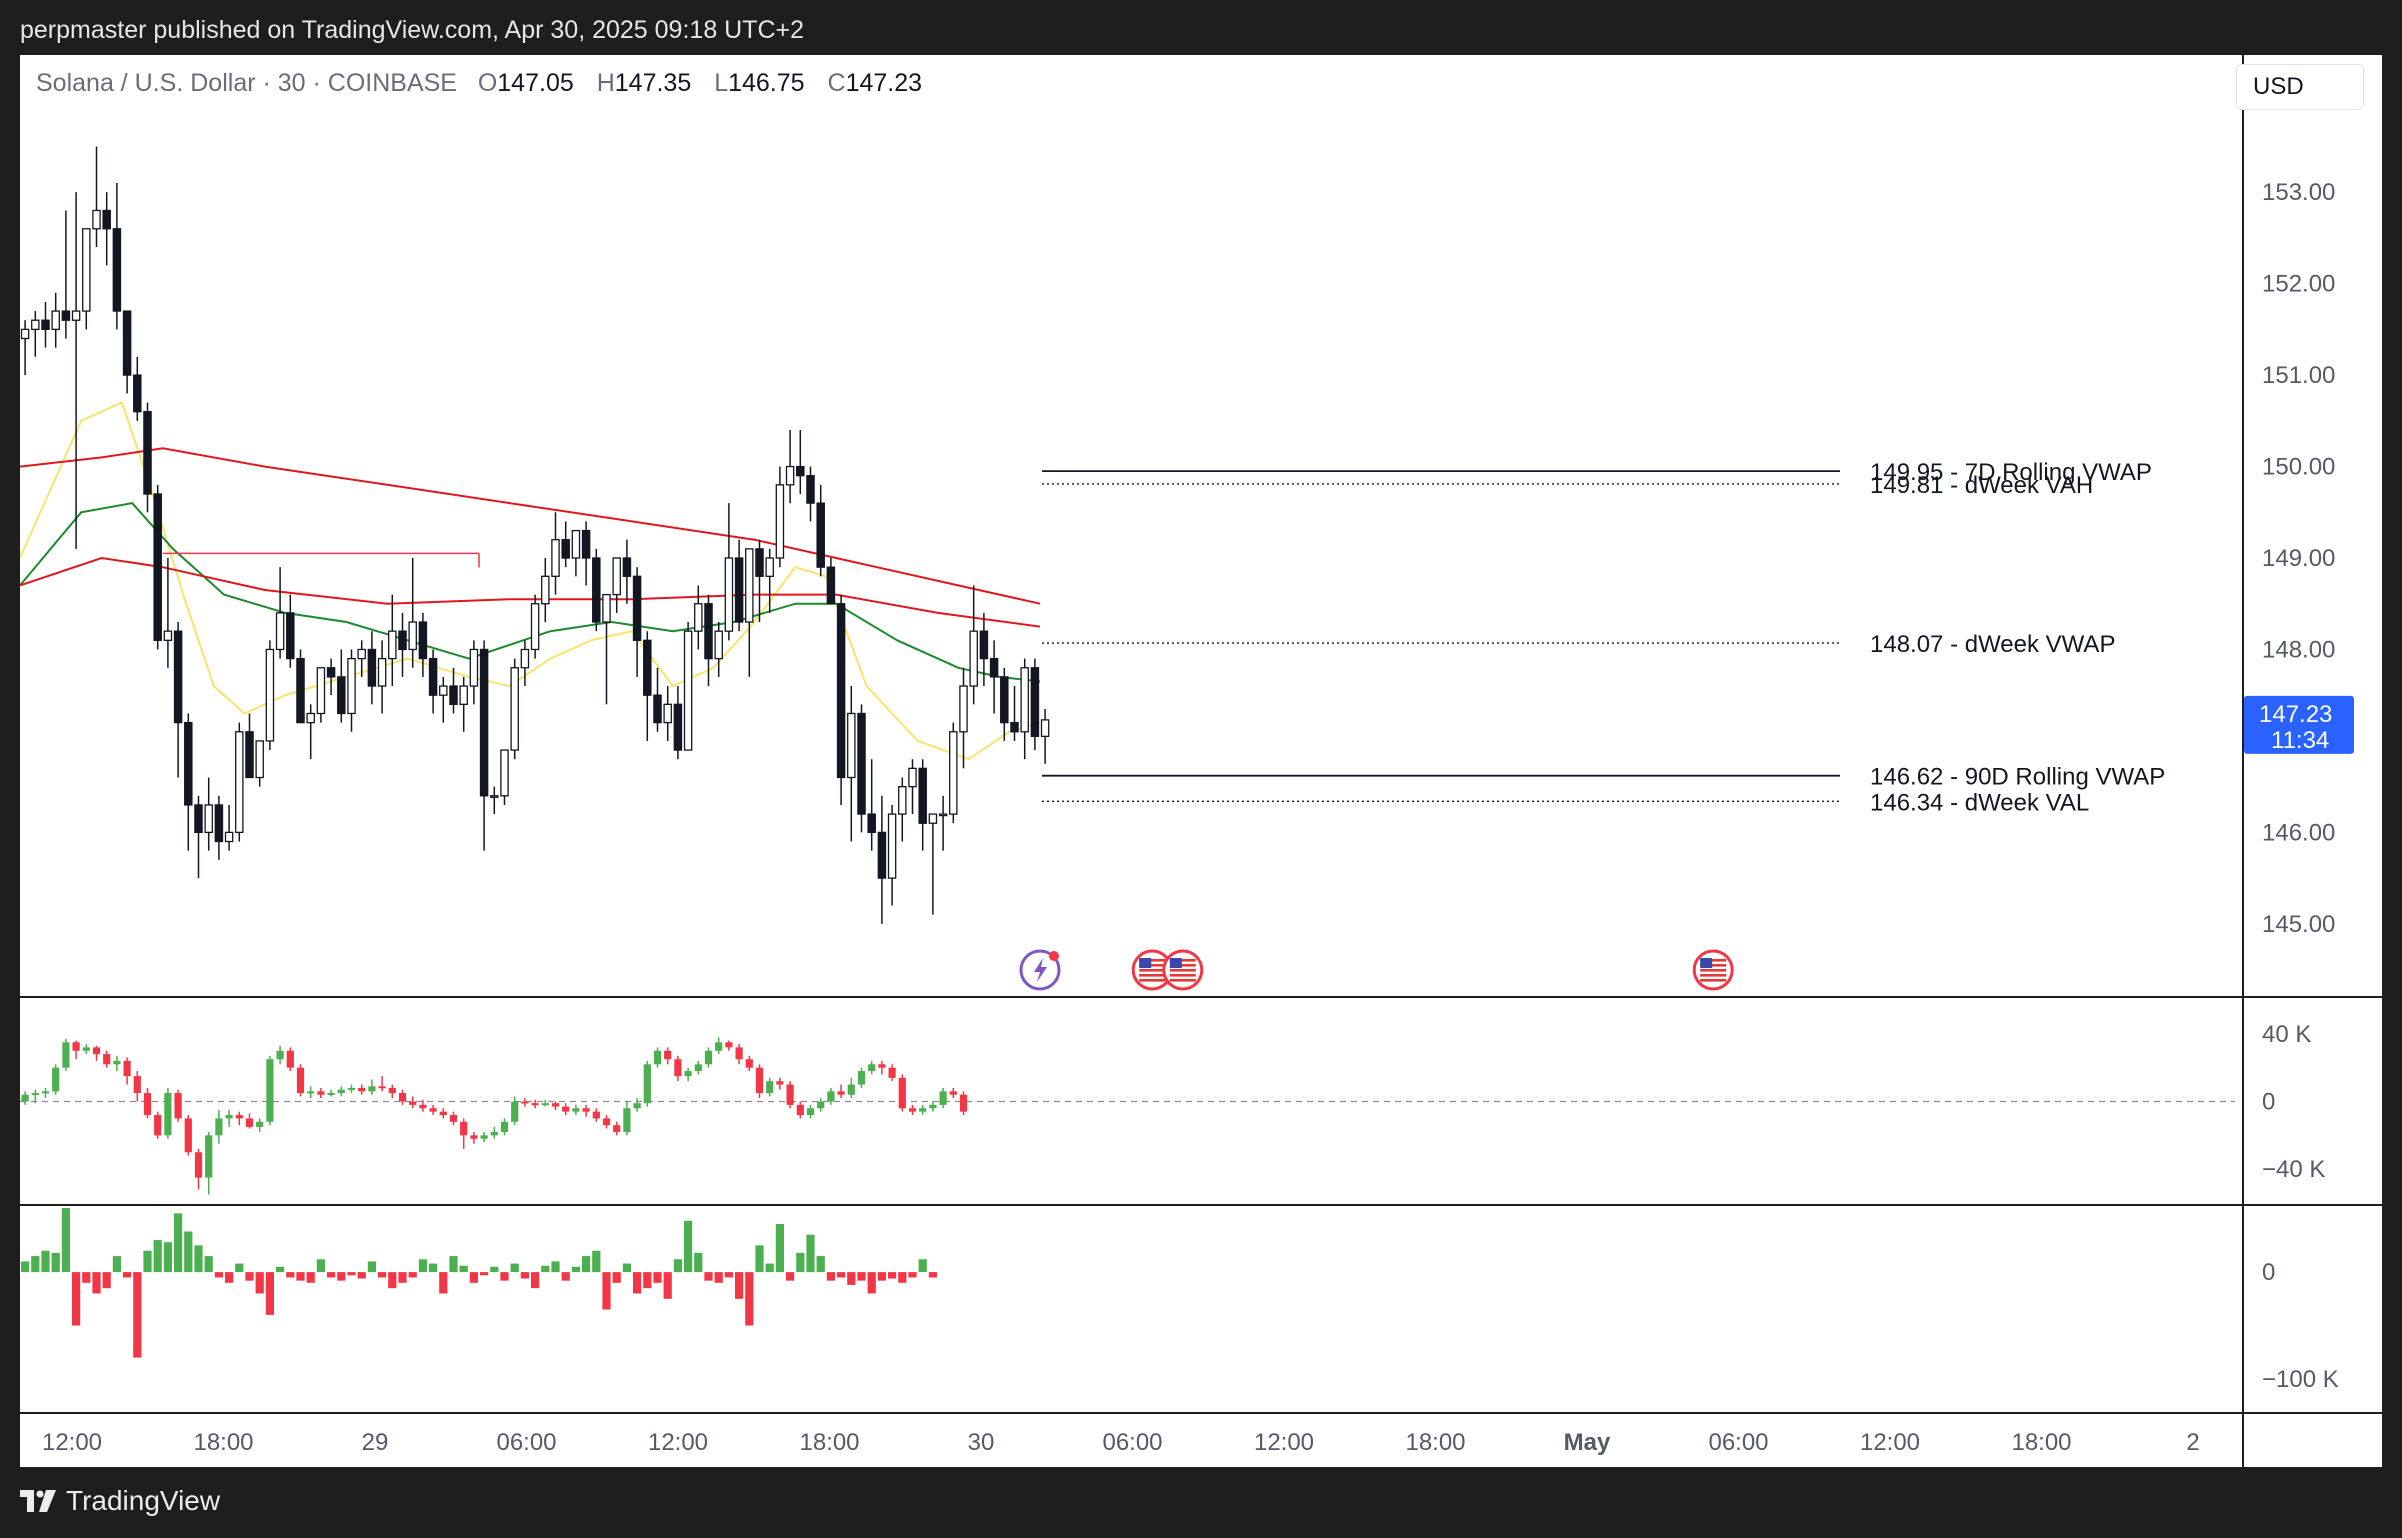 This screenshot has height=1538, width=2402. Describe the element at coordinates (1183, 970) in the screenshot. I see `us-flag-icon` at that location.